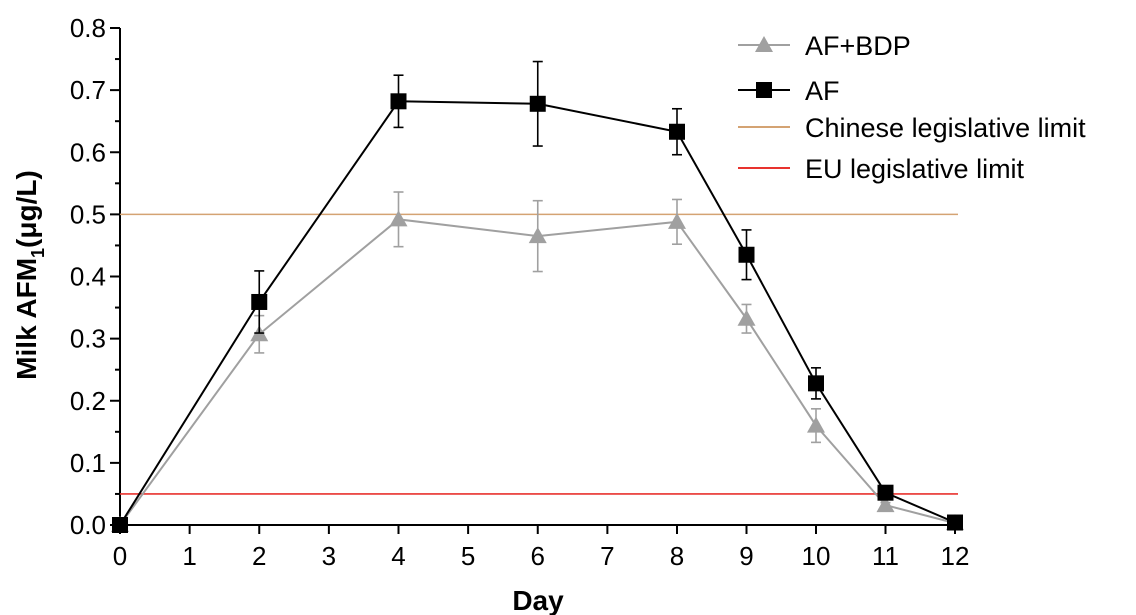  What do you see at coordinates (468, 556) in the screenshot?
I see `x-tick-label: 5` at bounding box center [468, 556].